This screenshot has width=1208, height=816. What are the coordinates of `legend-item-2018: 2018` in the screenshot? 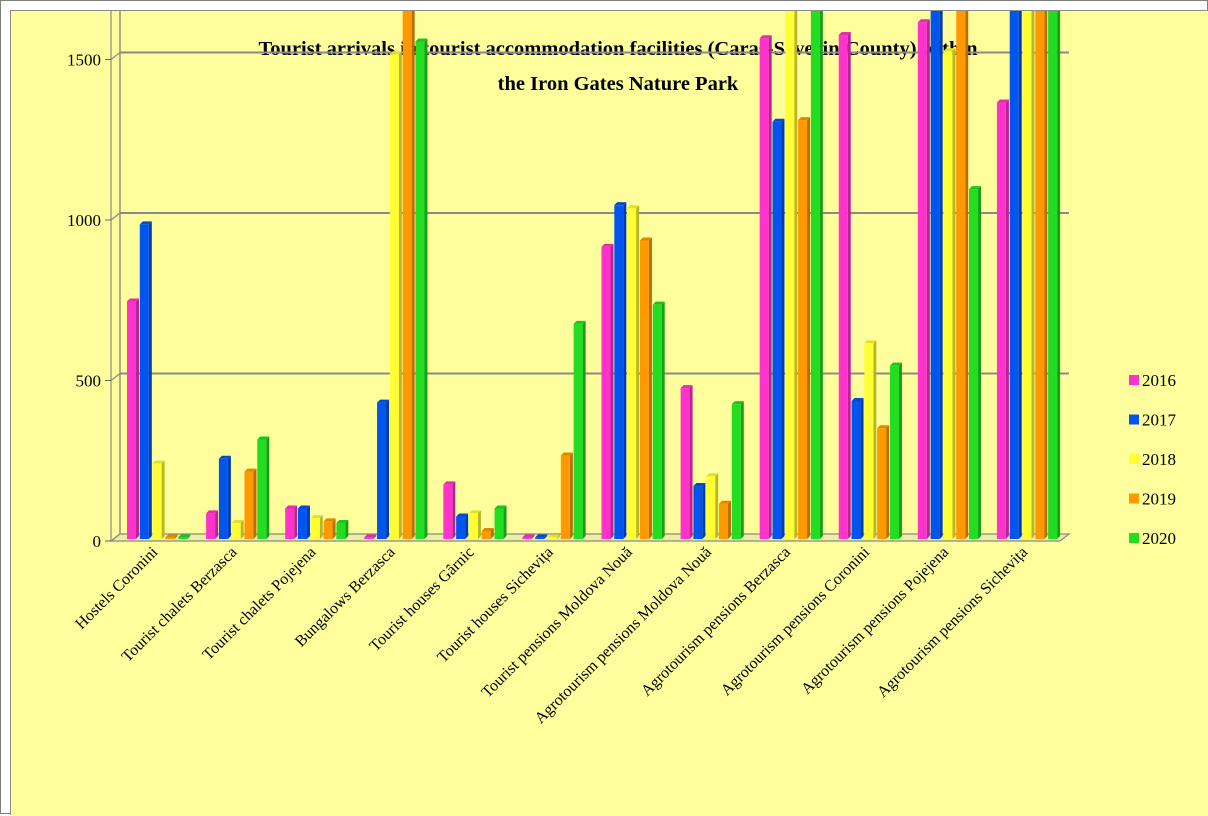 It's located at (1152, 459).